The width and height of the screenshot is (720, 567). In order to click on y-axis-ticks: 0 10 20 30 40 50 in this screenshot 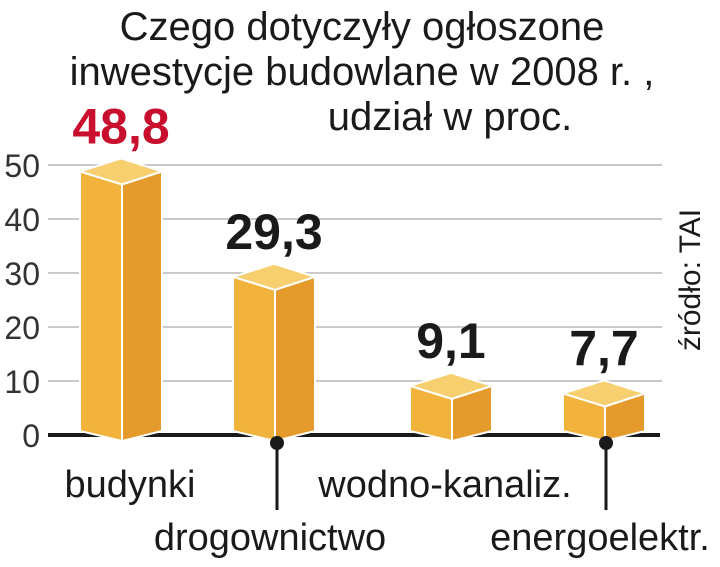, I will do `click(22, 301)`.